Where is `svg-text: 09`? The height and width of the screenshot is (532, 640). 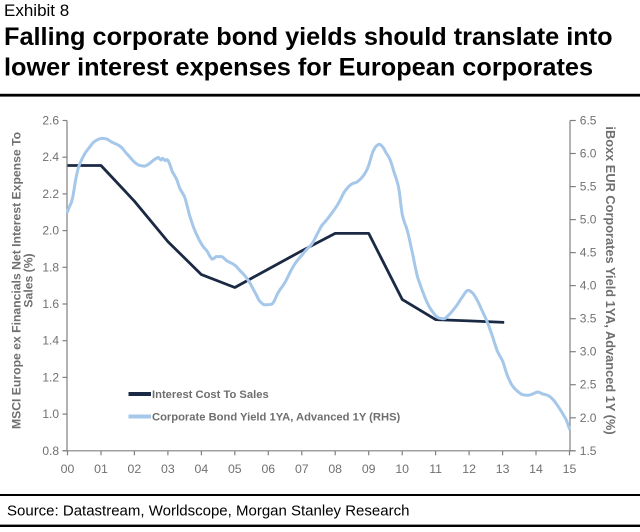
svg-text: 09 is located at coordinates (369, 469).